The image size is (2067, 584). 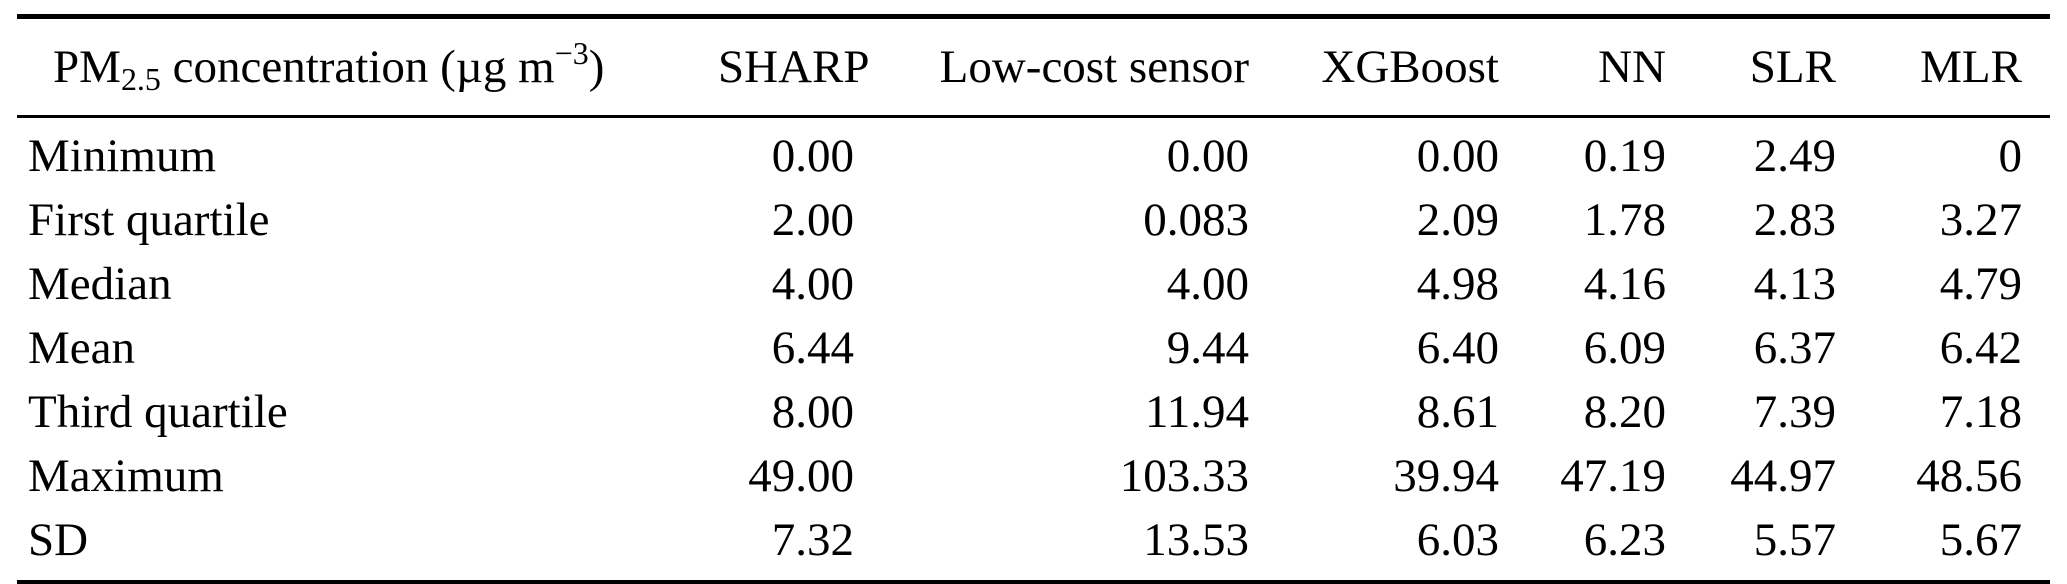 I want to click on cell-minimum-low-cost: 0.00, so click(x=1207, y=156).